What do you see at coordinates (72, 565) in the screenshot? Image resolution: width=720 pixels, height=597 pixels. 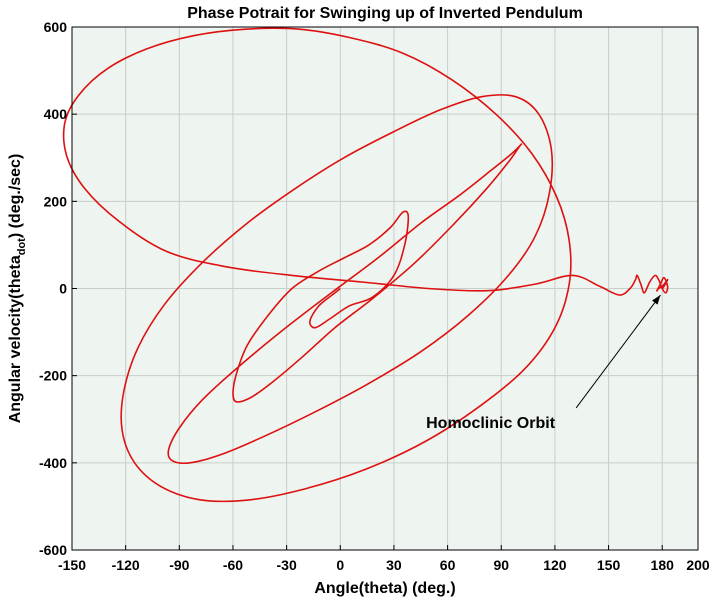 I see `x-tick-label: -150` at bounding box center [72, 565].